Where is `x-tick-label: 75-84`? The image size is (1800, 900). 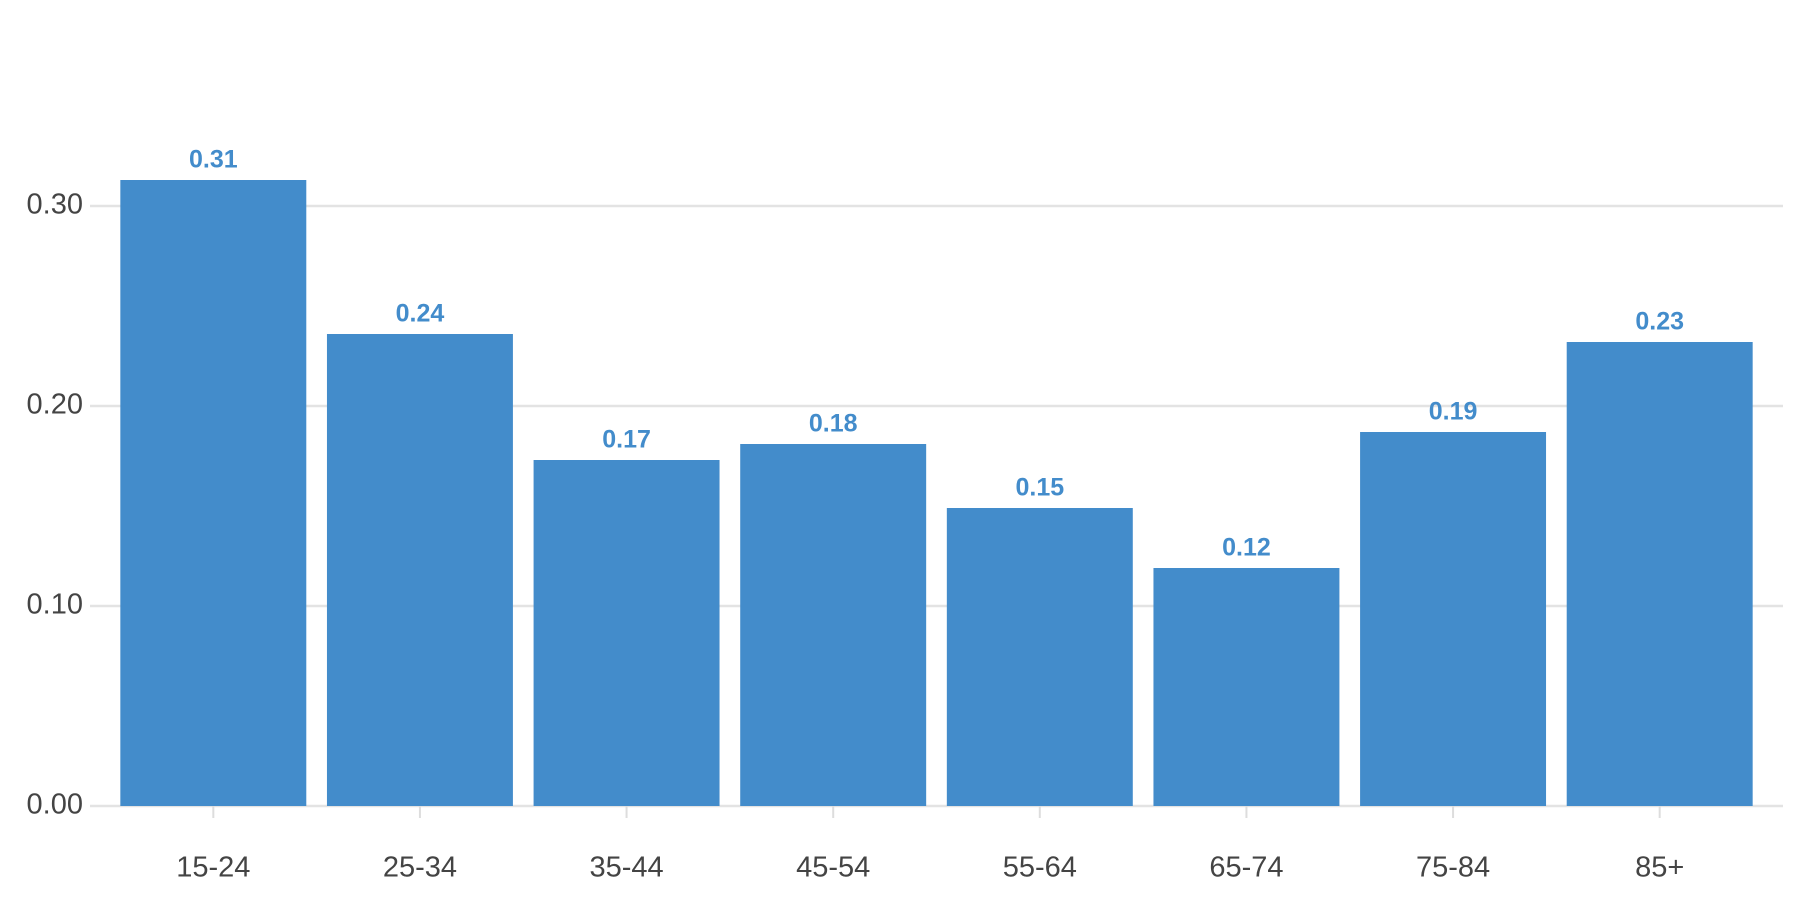
x-tick-label: 75-84 is located at coordinates (1453, 868).